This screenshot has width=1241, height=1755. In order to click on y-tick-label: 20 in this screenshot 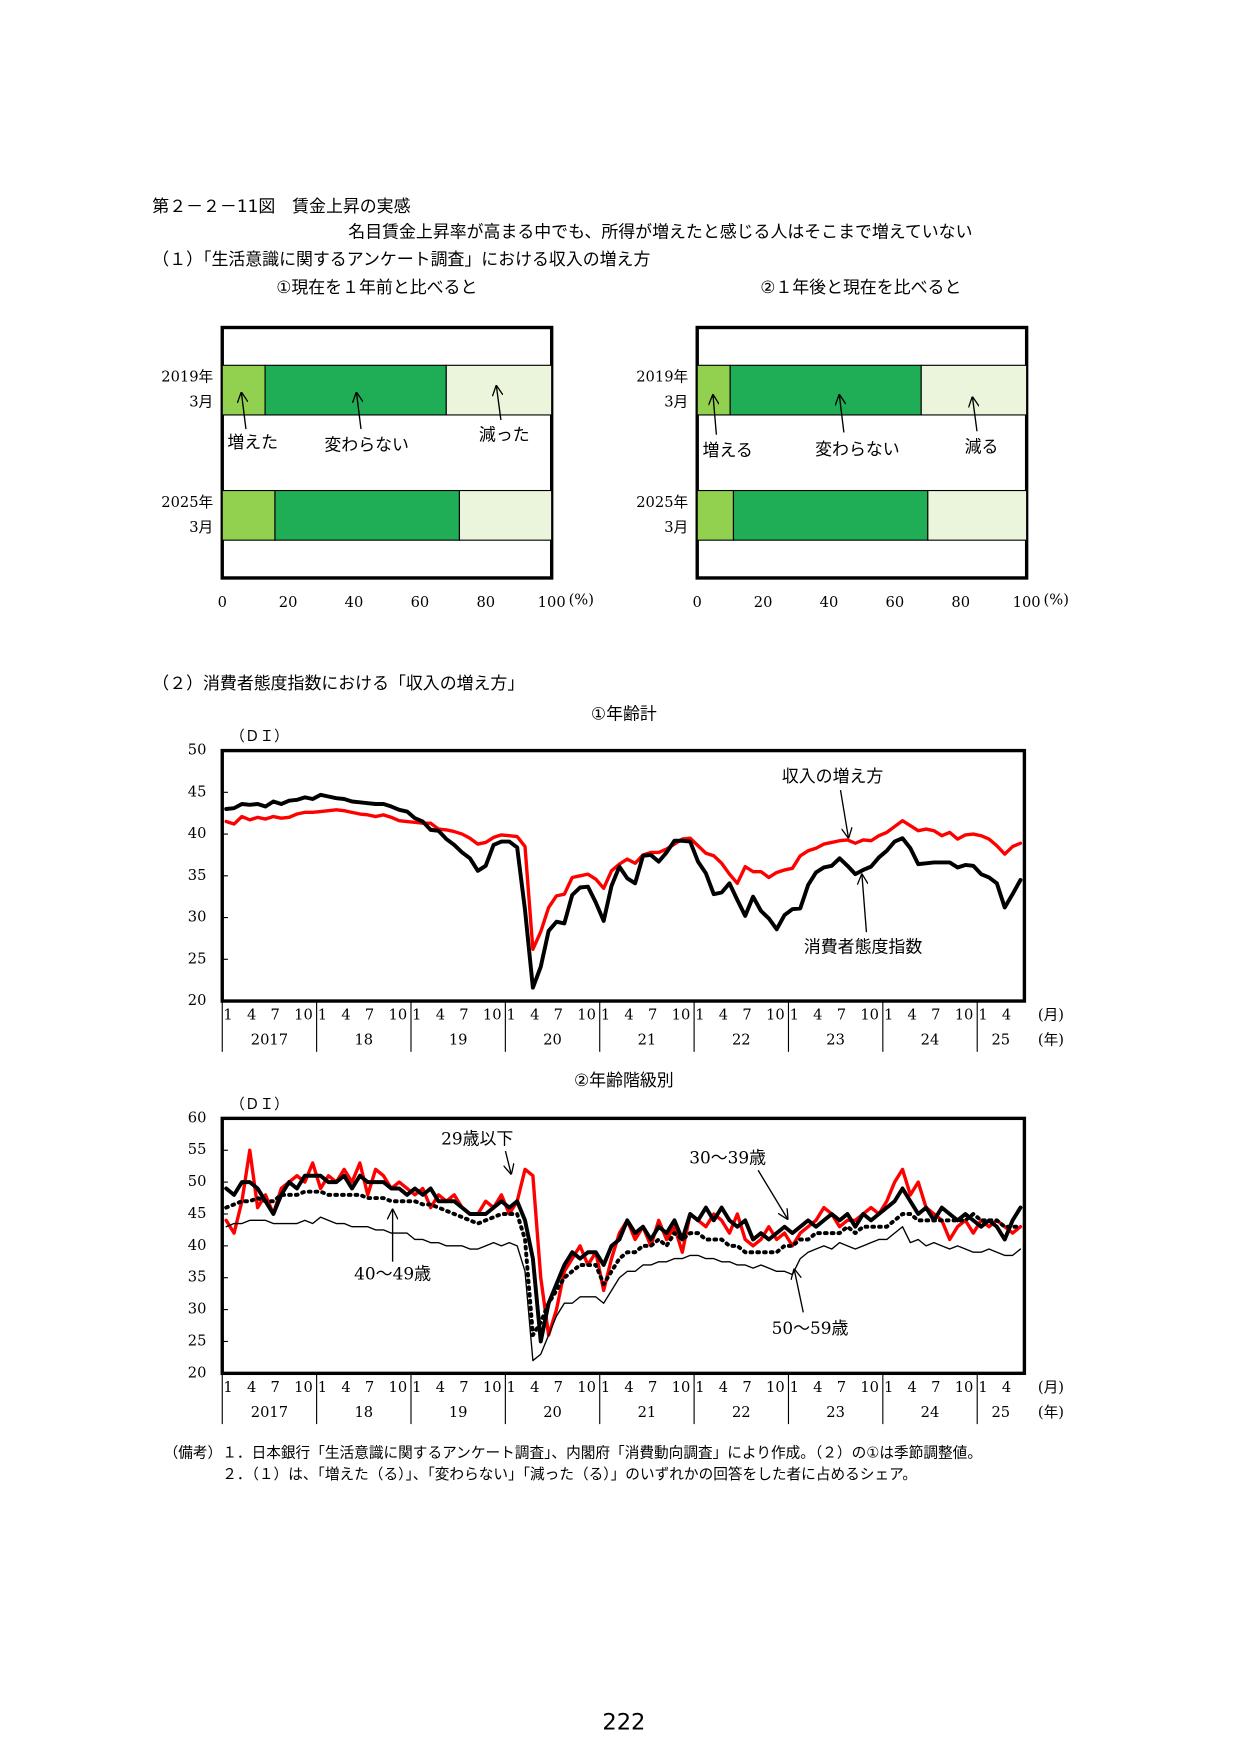, I will do `click(197, 1000)`.